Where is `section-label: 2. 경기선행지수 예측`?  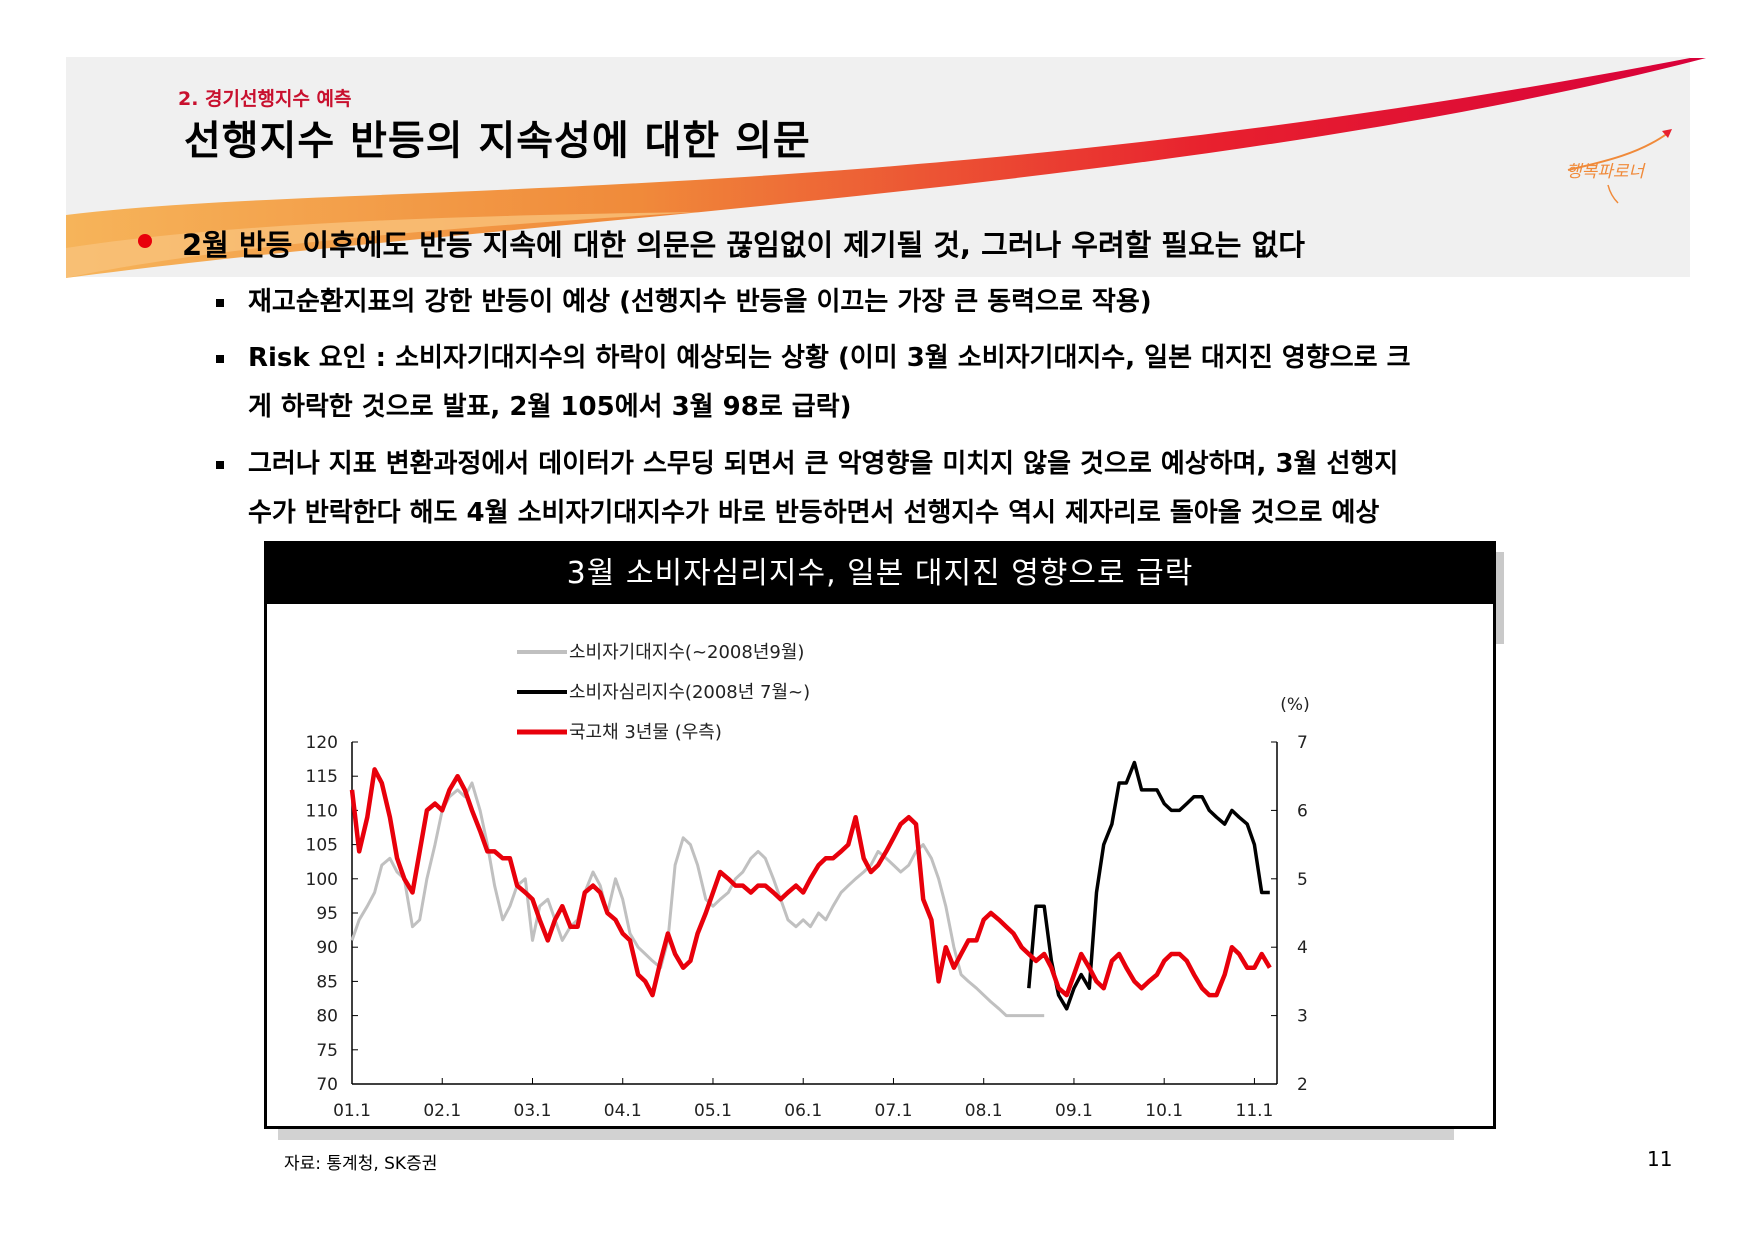 section-label: 2. 경기선행지수 예측 is located at coordinates (265, 99).